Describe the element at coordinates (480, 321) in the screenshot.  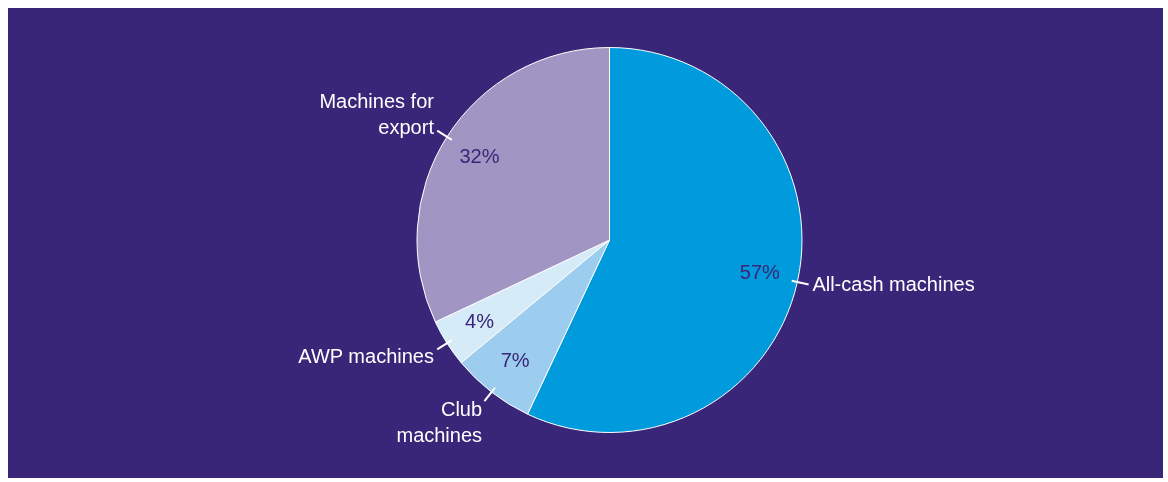
I see `data-label: 4%` at that location.